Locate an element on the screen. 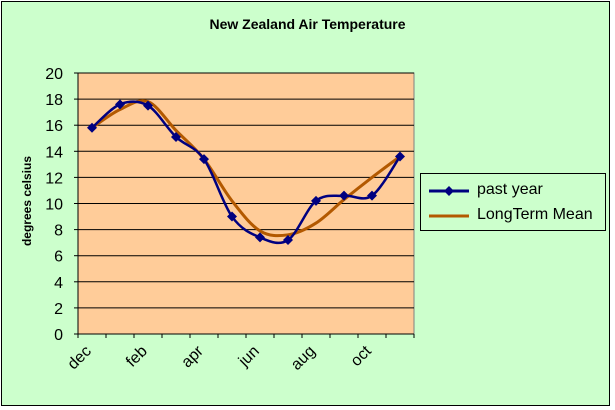  x-tick-label-oct: oct is located at coordinates (362, 356).